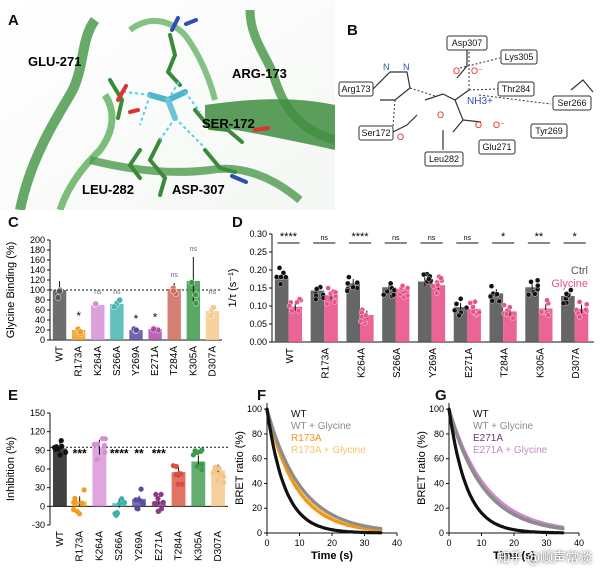  I want to click on y-tick-label: 100, so click(37, 290).